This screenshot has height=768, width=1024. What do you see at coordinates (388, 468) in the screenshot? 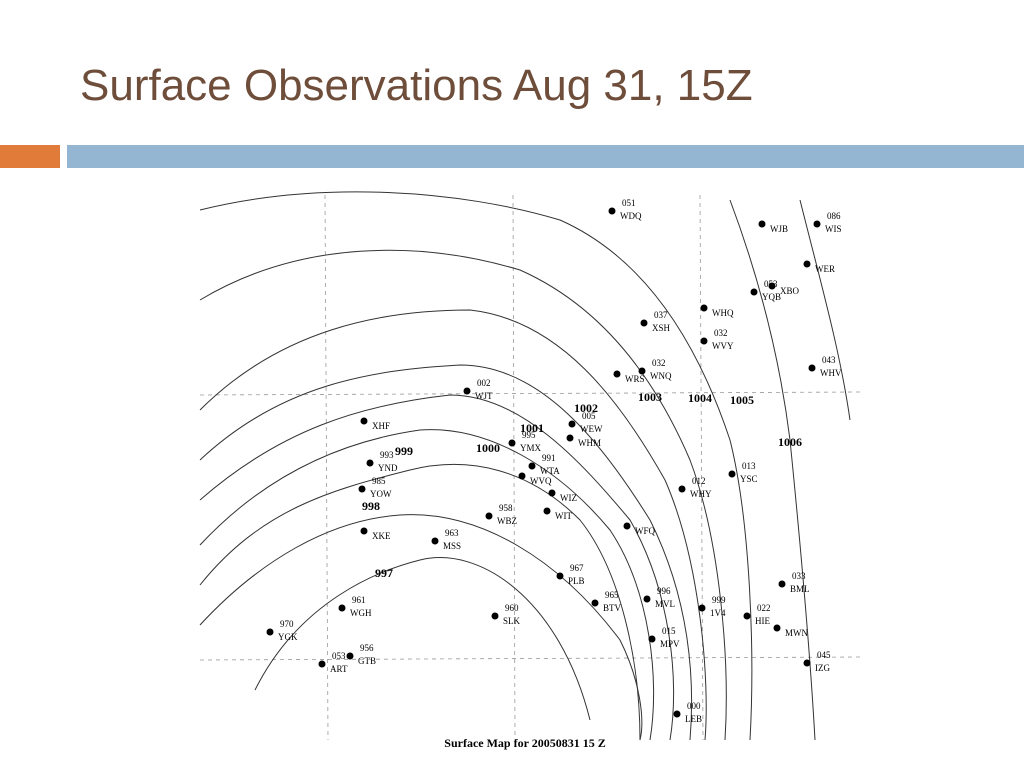
I see `station-id: YND` at bounding box center [388, 468].